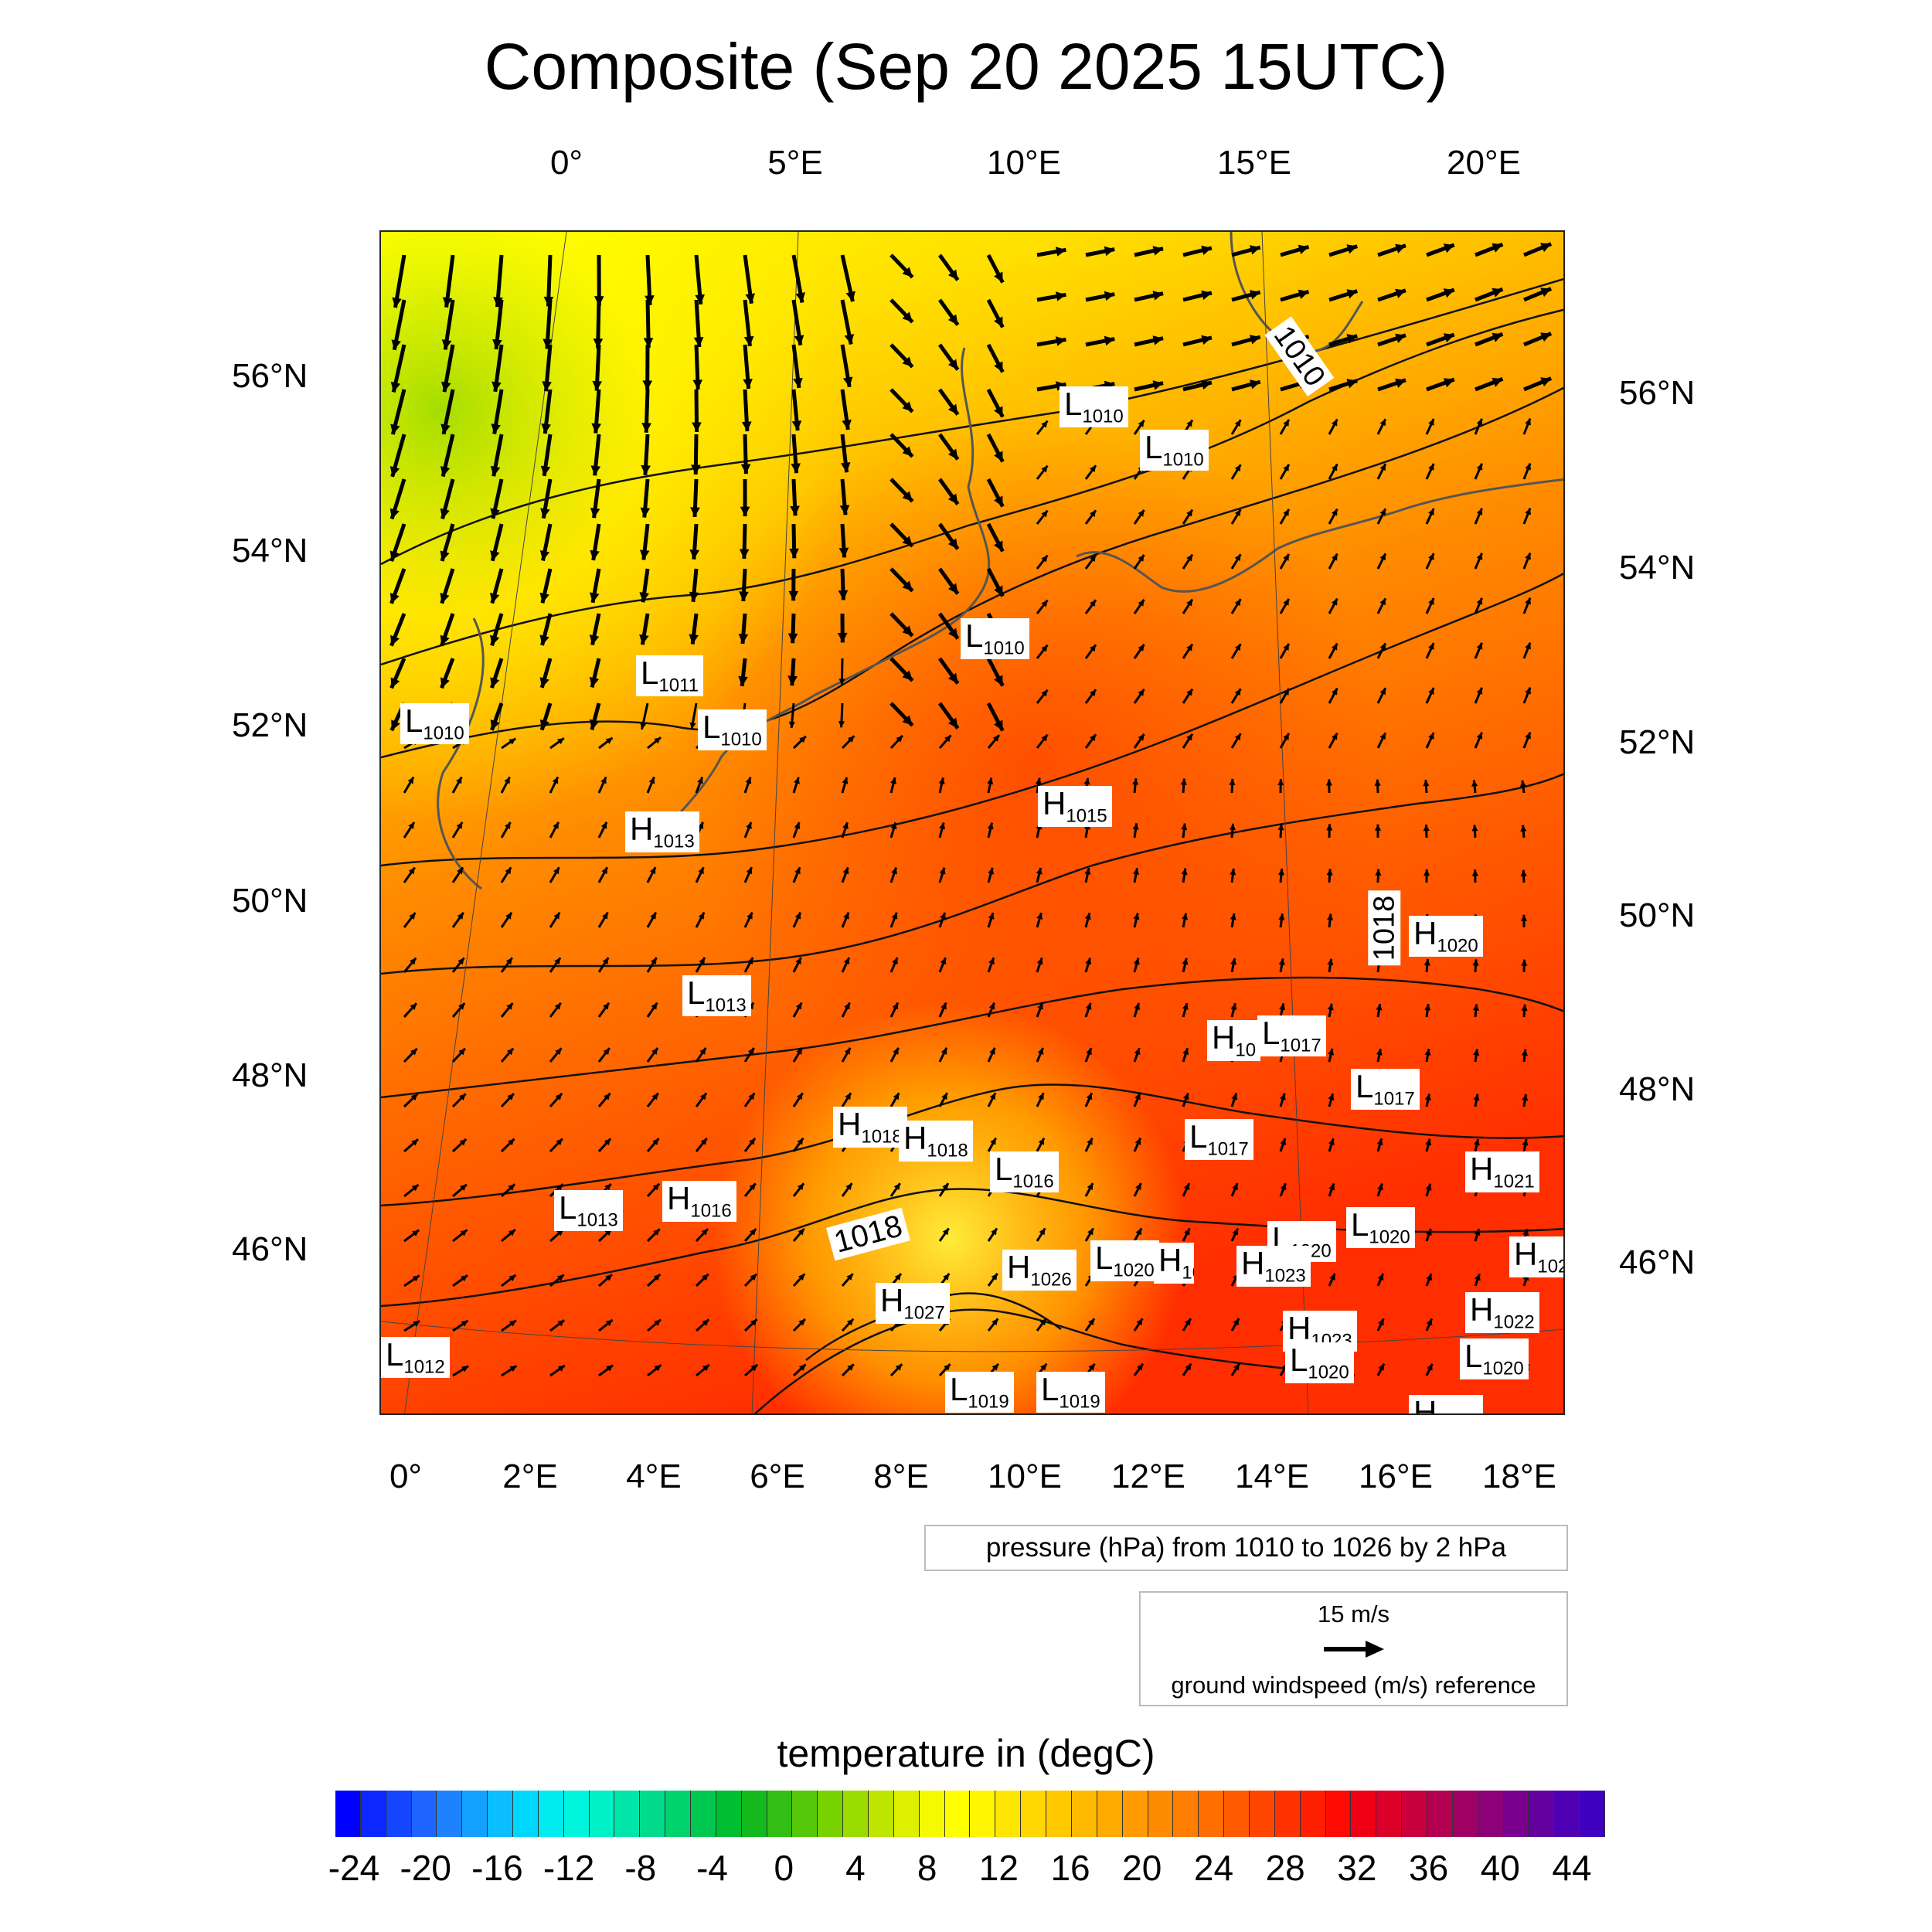  Describe the element at coordinates (979, 1392) in the screenshot. I see `pressure-system-label: L1019` at that location.